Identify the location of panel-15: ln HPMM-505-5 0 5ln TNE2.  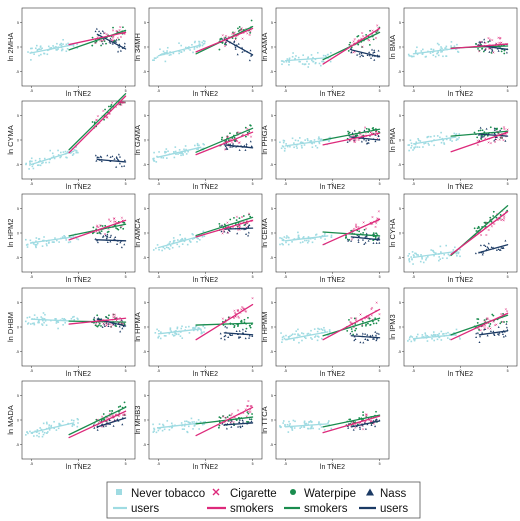
(325, 332).